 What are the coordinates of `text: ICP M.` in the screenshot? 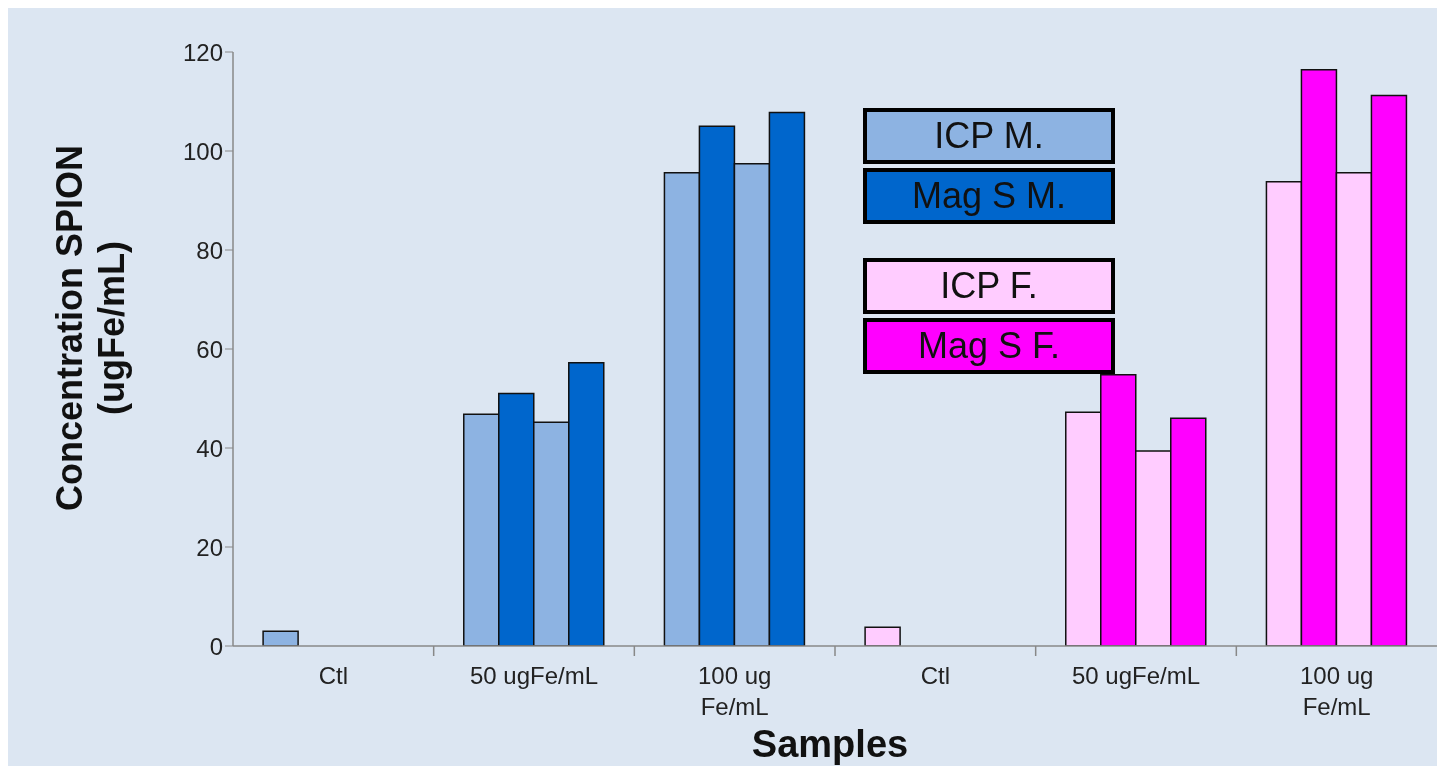 It's located at (989, 136).